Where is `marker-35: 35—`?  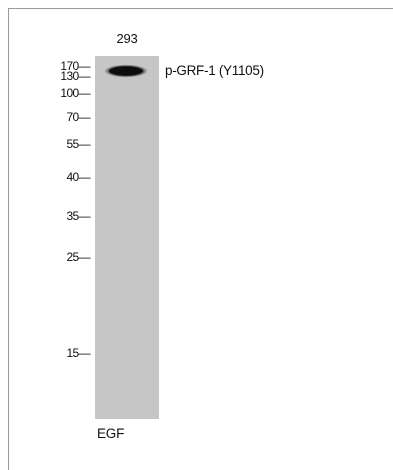 marker-35: 35— is located at coordinates (78, 216).